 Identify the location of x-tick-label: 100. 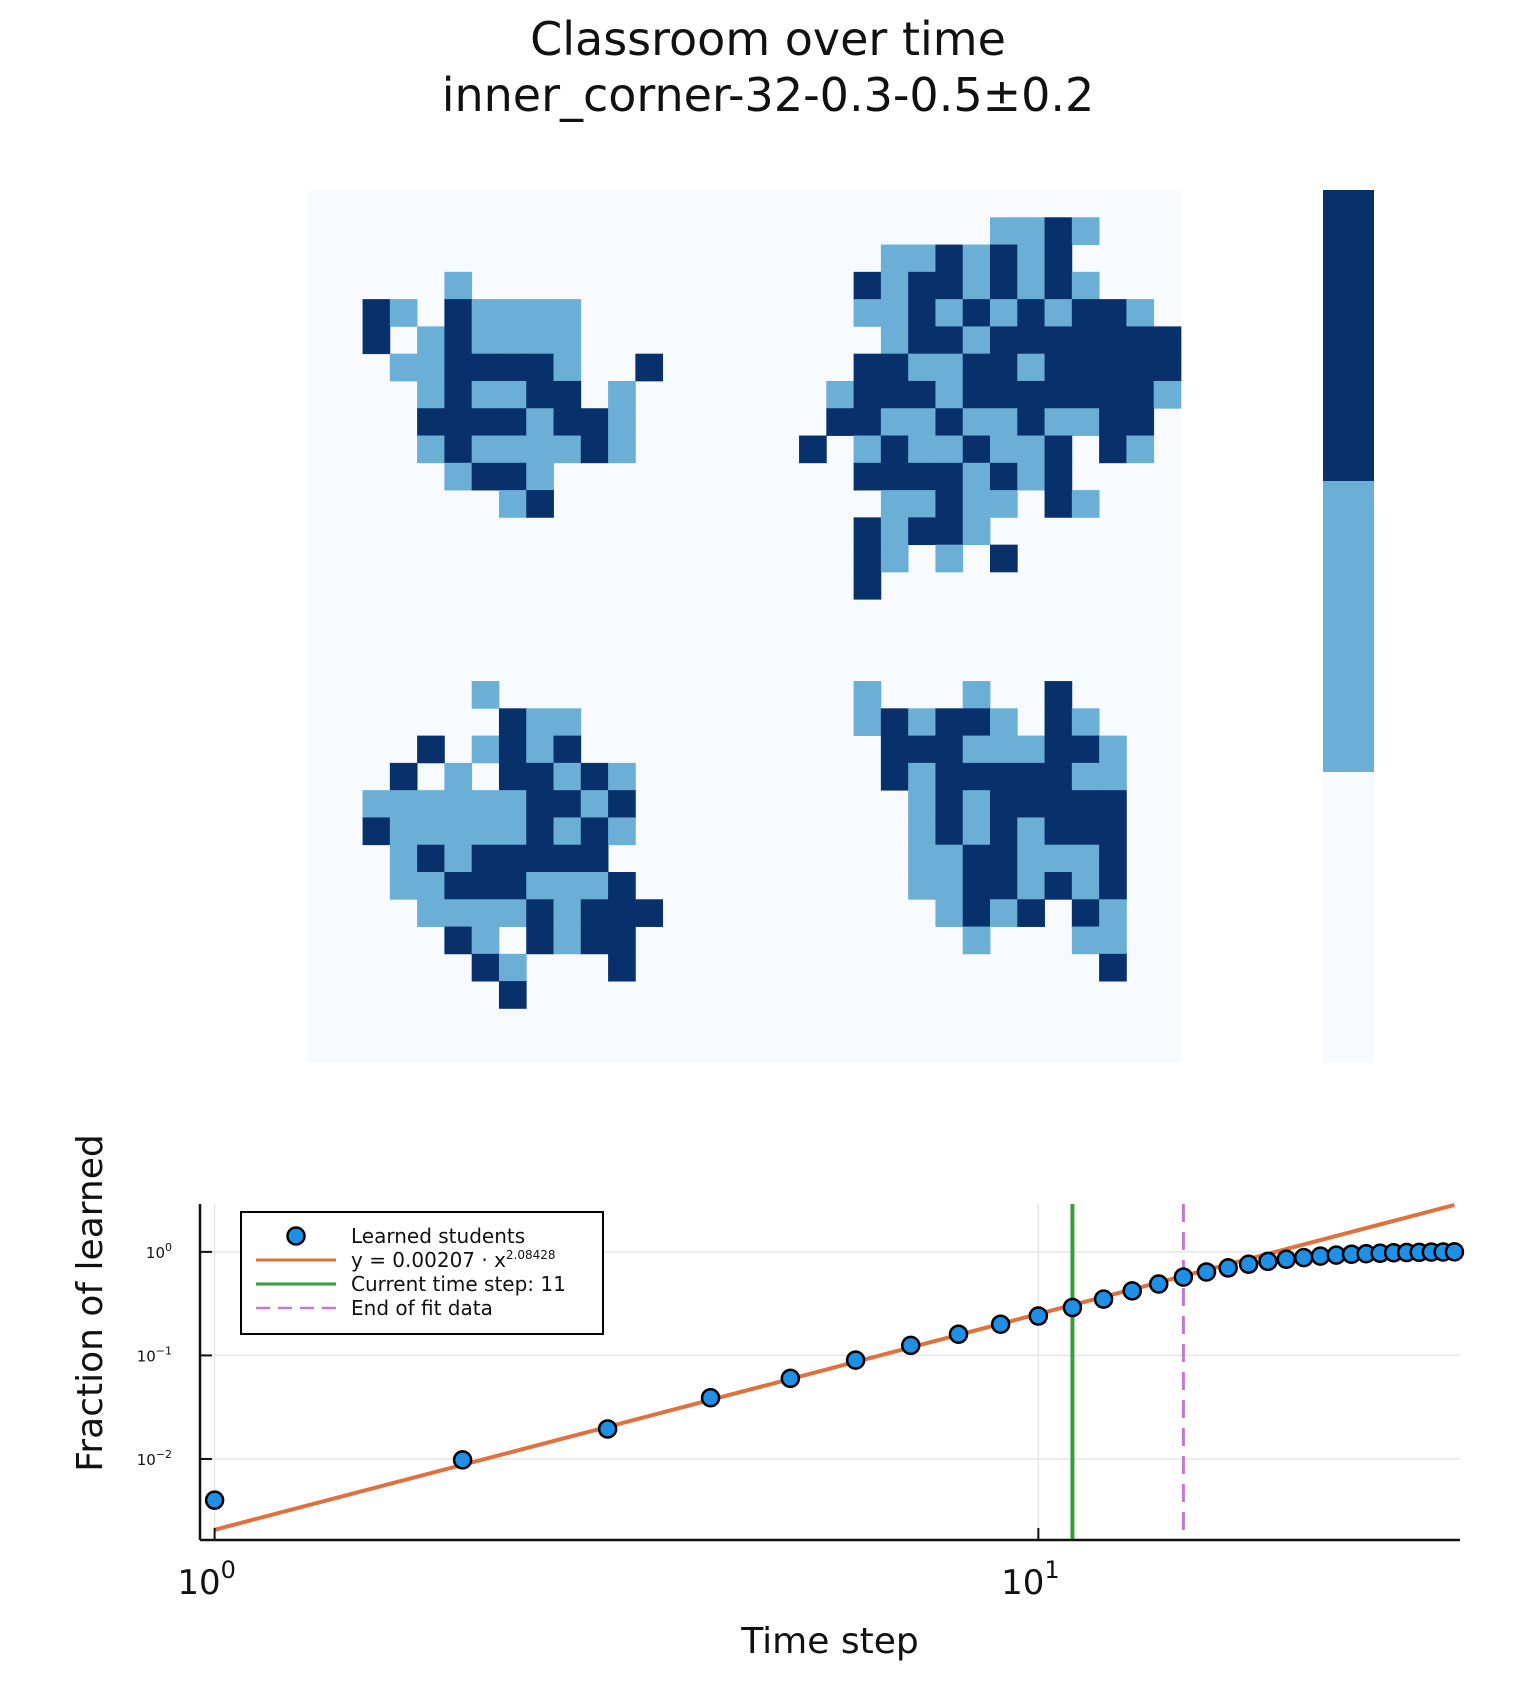
(206, 1579).